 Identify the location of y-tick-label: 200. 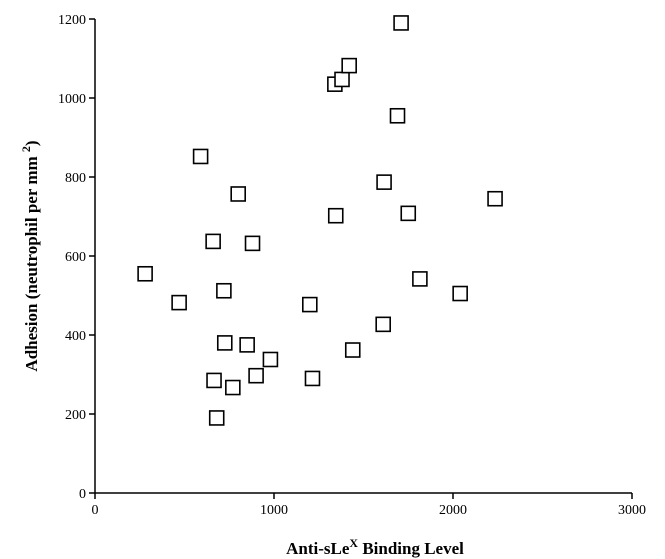
(75, 415).